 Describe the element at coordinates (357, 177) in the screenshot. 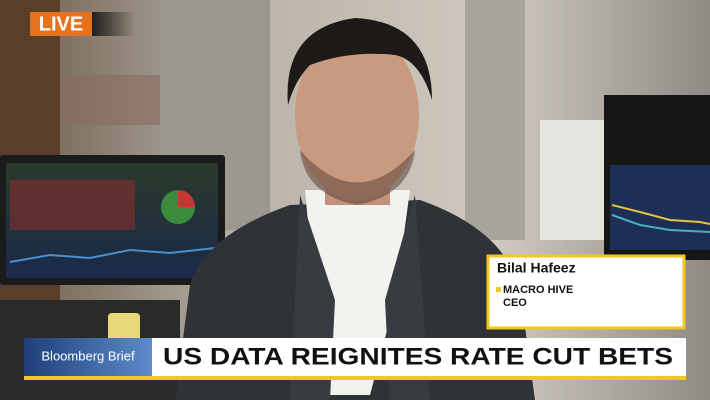

I see `beard` at that location.